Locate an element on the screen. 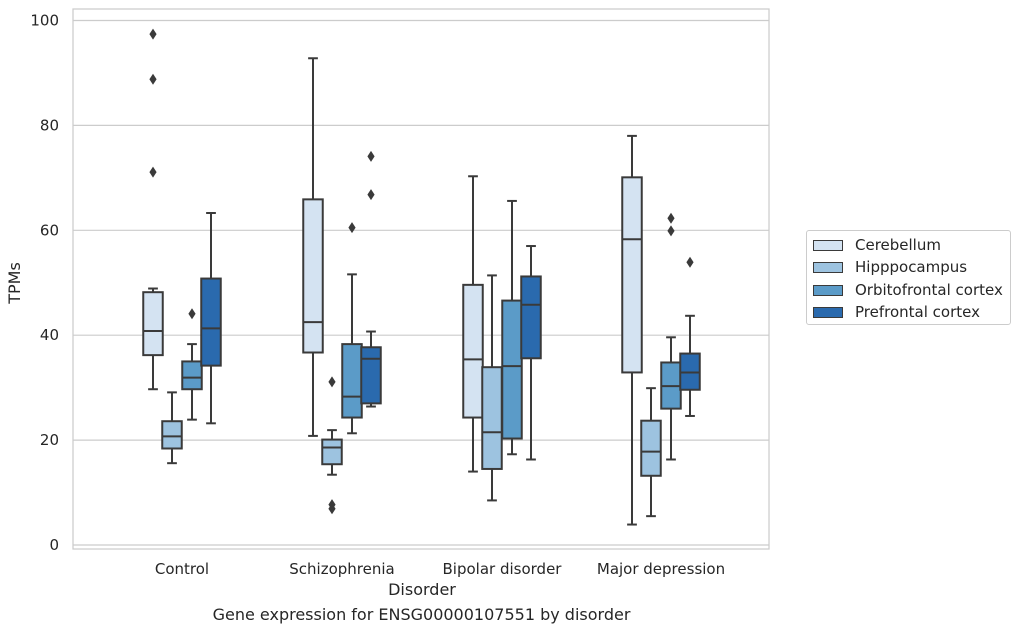 Image resolution: width=1023 pixels, height=634 pixels. y-tick-label: 40 is located at coordinates (49, 335).